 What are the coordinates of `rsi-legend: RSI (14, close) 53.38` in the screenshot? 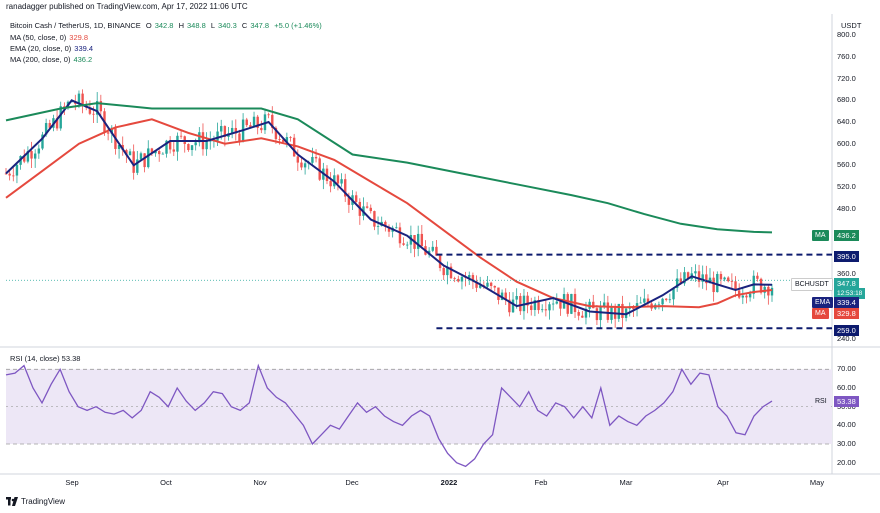 It's located at (45, 358).